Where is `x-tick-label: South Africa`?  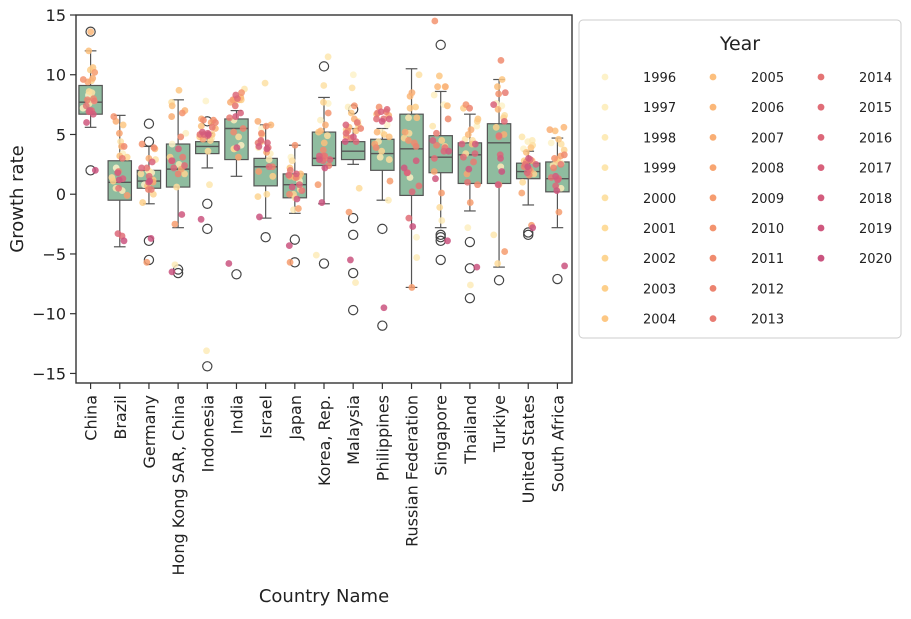
x-tick-label: South Africa is located at coordinates (557, 443).